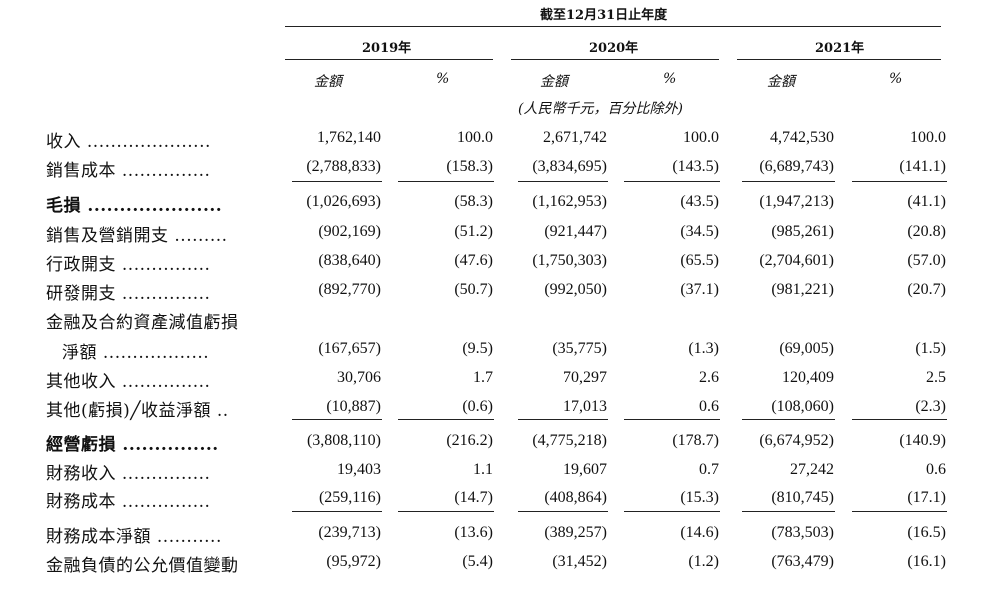  What do you see at coordinates (483, 377) in the screenshot?
I see `row-value: 1.7` at bounding box center [483, 377].